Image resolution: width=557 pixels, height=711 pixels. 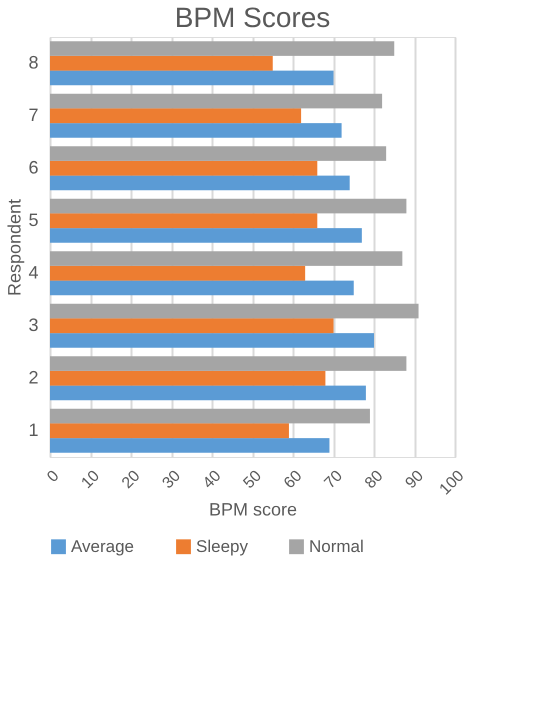 I want to click on legend-label: Average, so click(x=102, y=546).